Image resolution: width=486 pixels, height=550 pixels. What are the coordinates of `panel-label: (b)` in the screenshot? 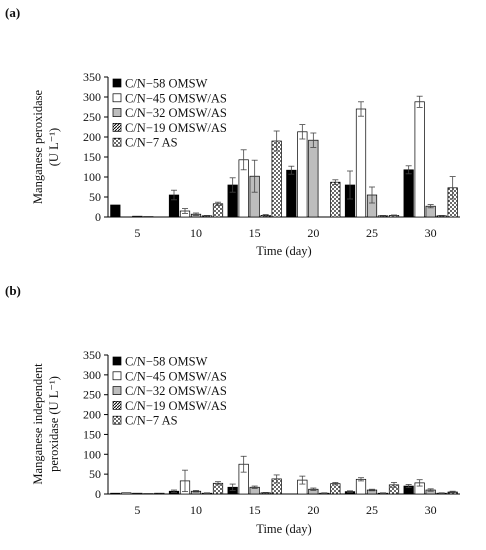 It's located at (13, 290).